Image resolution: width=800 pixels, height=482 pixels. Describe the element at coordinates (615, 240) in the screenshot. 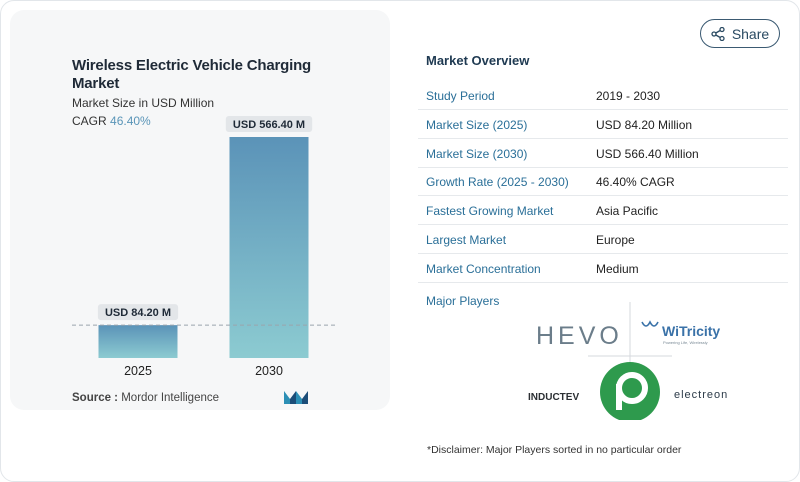

I see `overview-value: Europe` at that location.